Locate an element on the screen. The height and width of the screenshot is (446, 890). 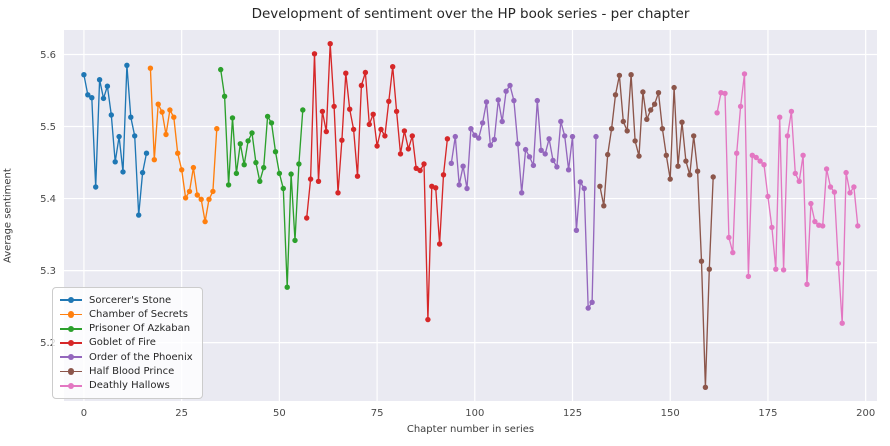
x-axis-label: Chapter number in series is located at coordinates (470, 429).